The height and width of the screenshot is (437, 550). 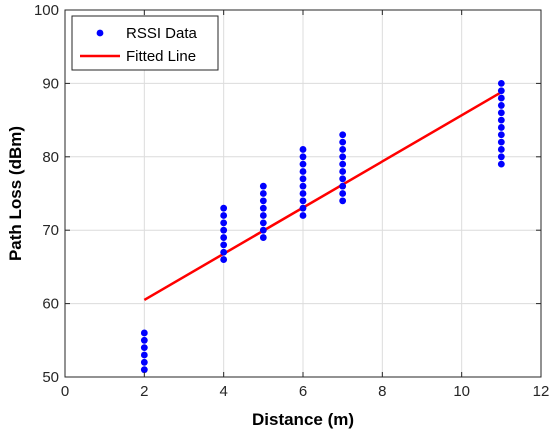 I want to click on y-tick-label: 60, so click(x=50, y=304).